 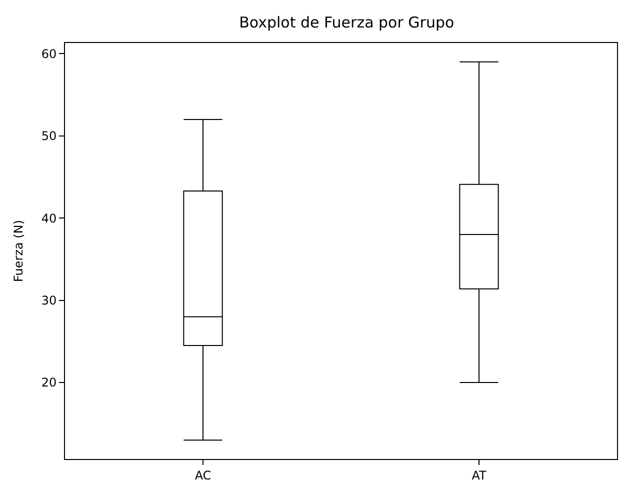 What do you see at coordinates (346, 22) in the screenshot?
I see `chart-title: Boxplot de Fuerza por Grupo` at bounding box center [346, 22].